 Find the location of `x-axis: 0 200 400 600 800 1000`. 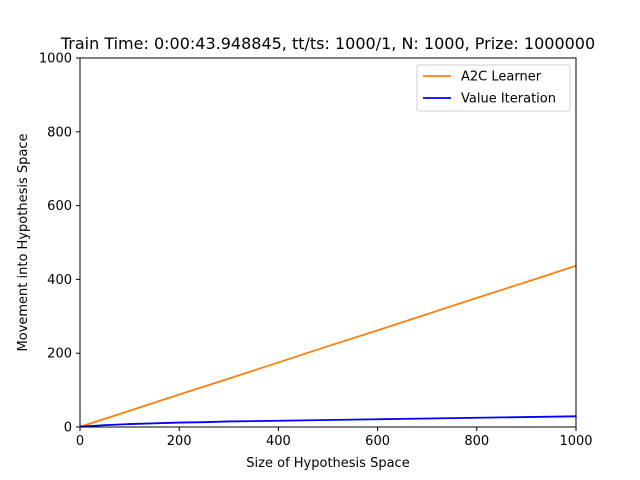

x-axis: 0 200 400 600 800 1000 is located at coordinates (334, 438).